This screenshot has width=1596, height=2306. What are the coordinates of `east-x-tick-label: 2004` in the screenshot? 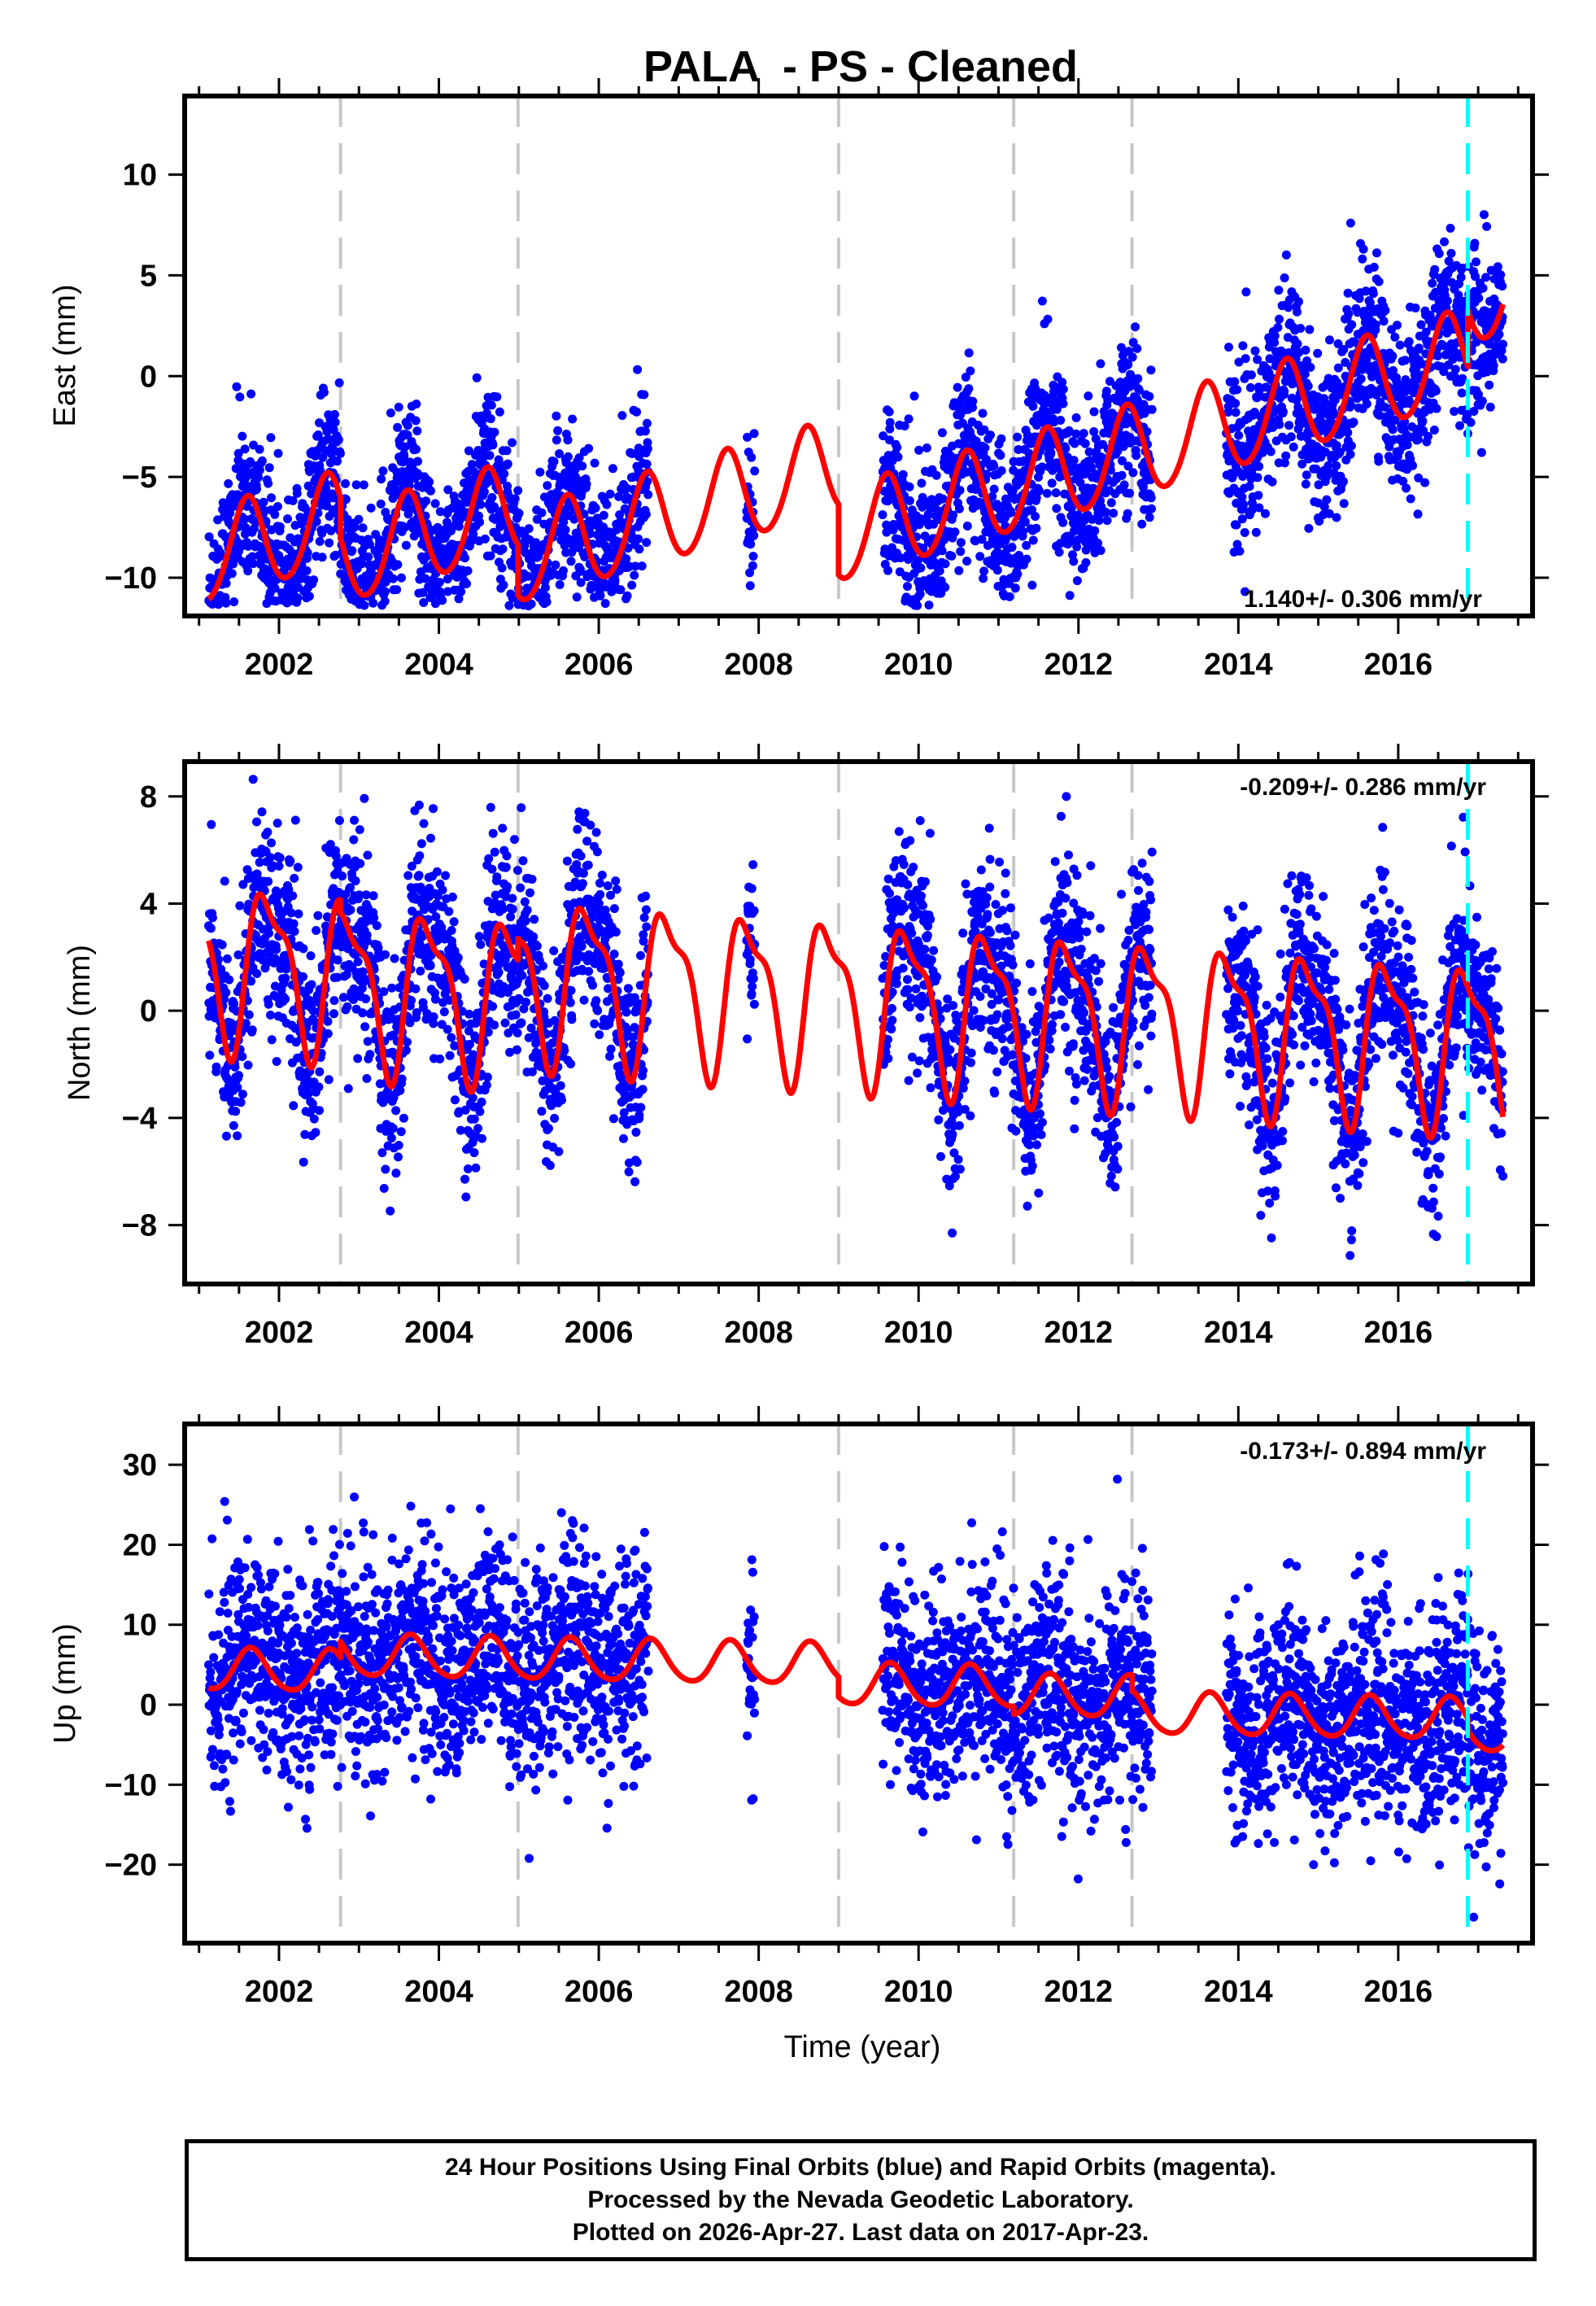 It's located at (439, 665).